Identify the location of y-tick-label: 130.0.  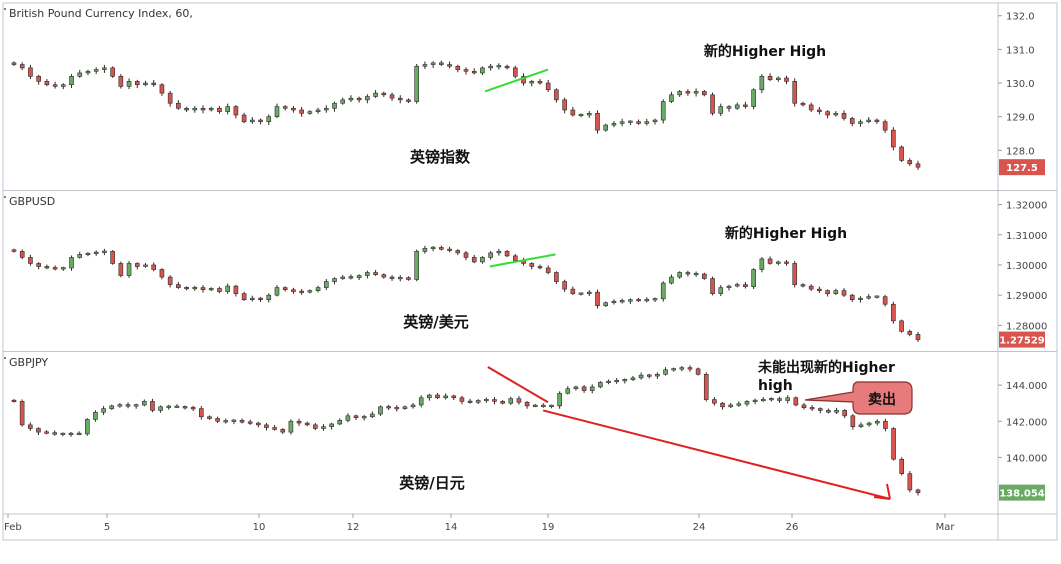
(1020, 84).